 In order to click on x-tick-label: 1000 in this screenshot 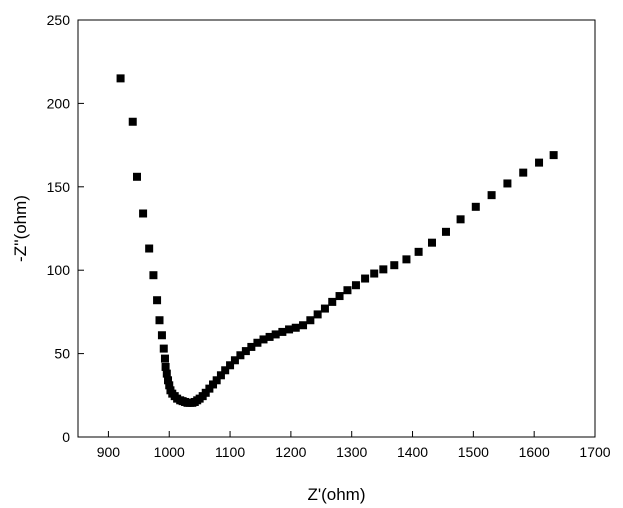, I will do `click(169, 452)`.